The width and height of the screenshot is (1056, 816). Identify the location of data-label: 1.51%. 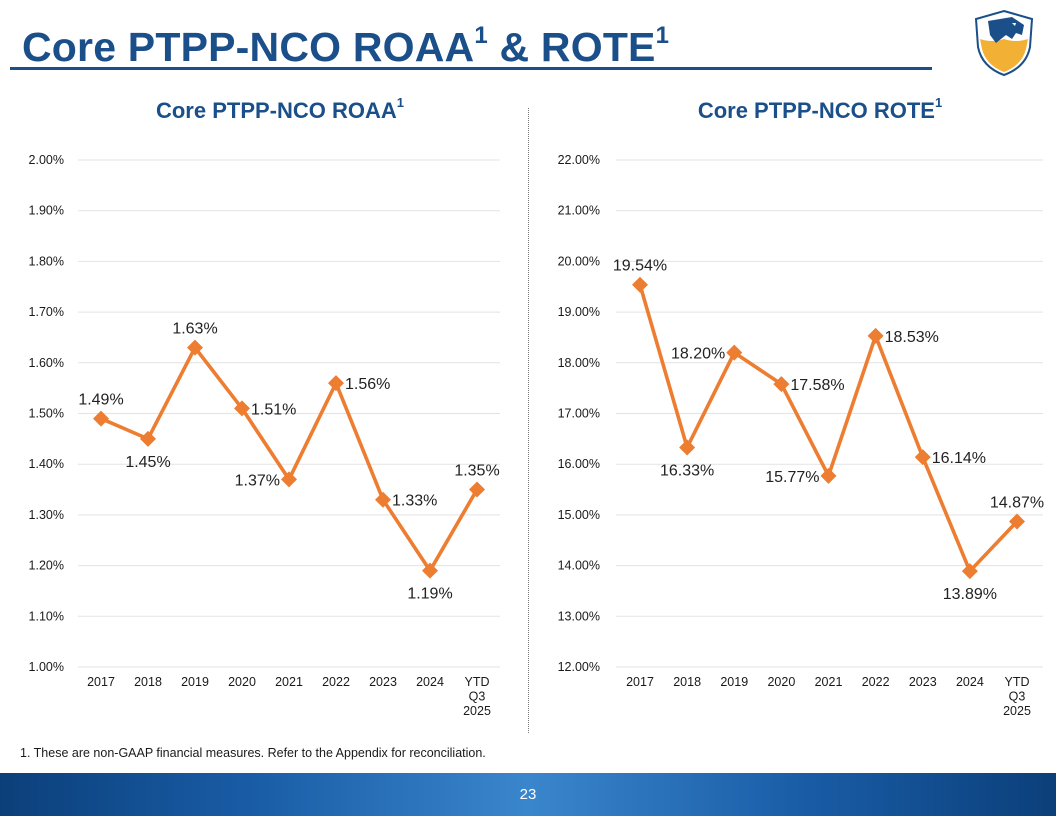
(273, 409).